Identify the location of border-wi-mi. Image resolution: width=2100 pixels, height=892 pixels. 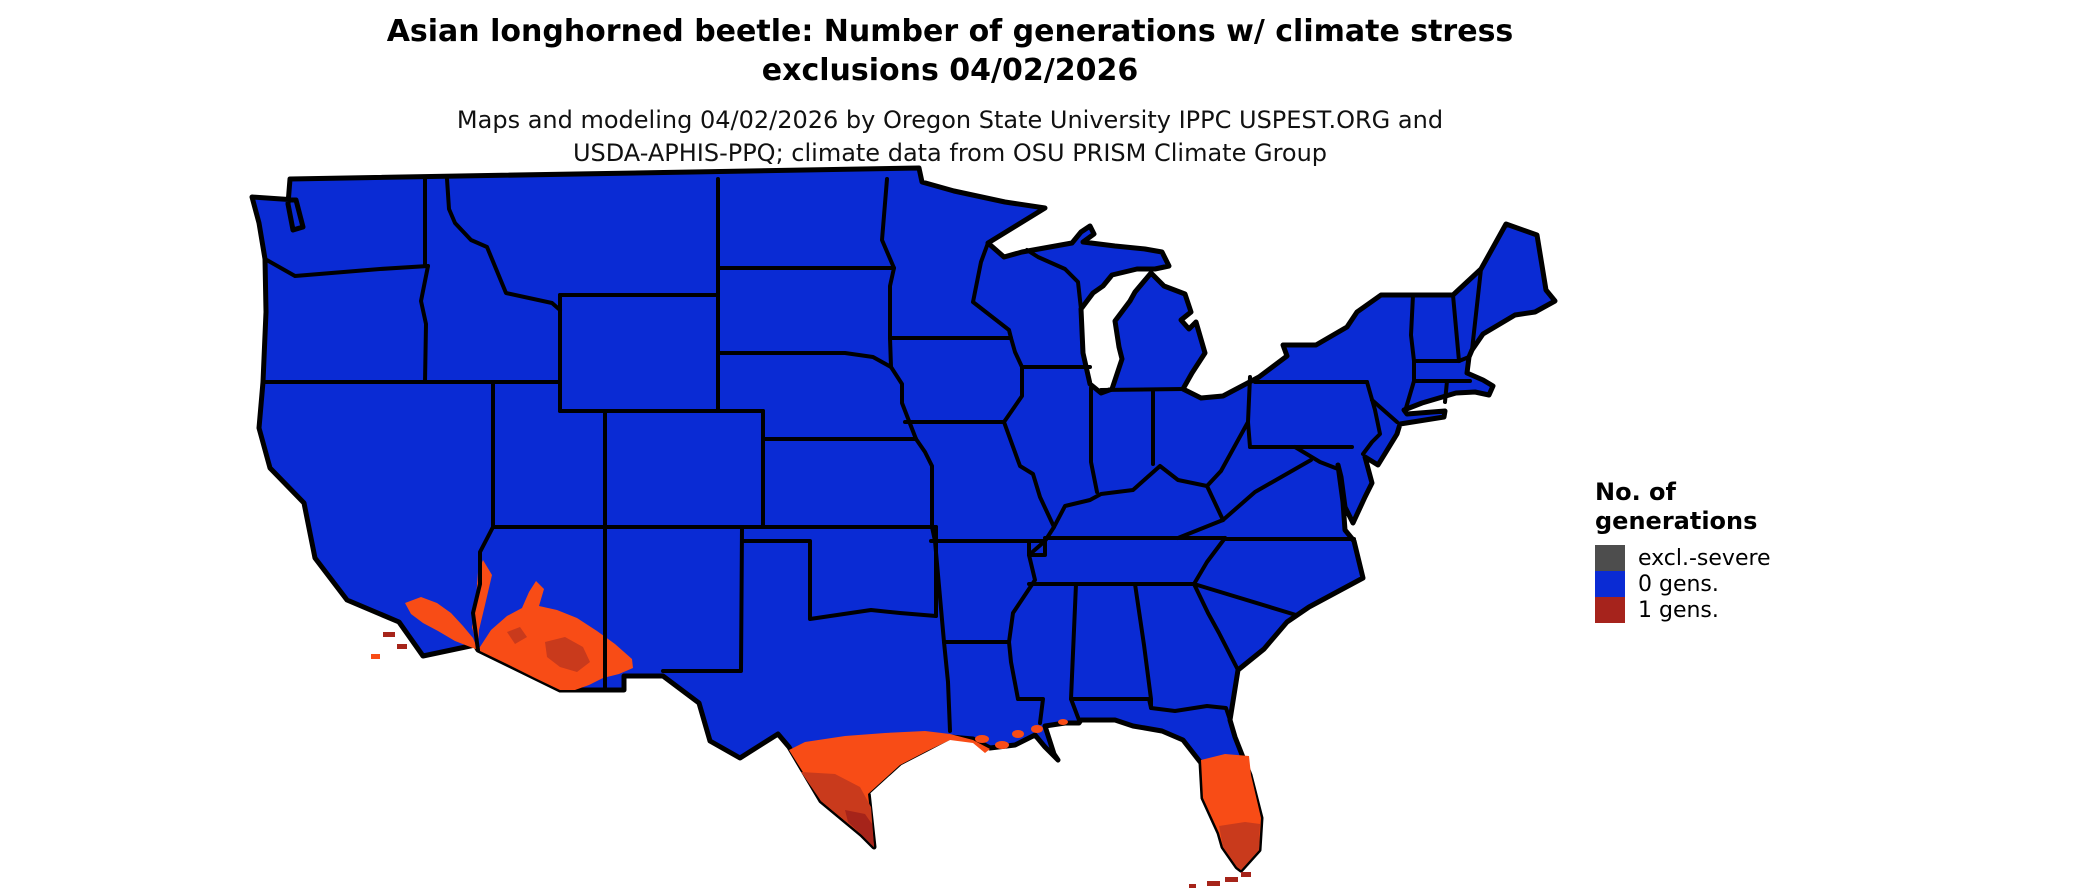
(1054, 279).